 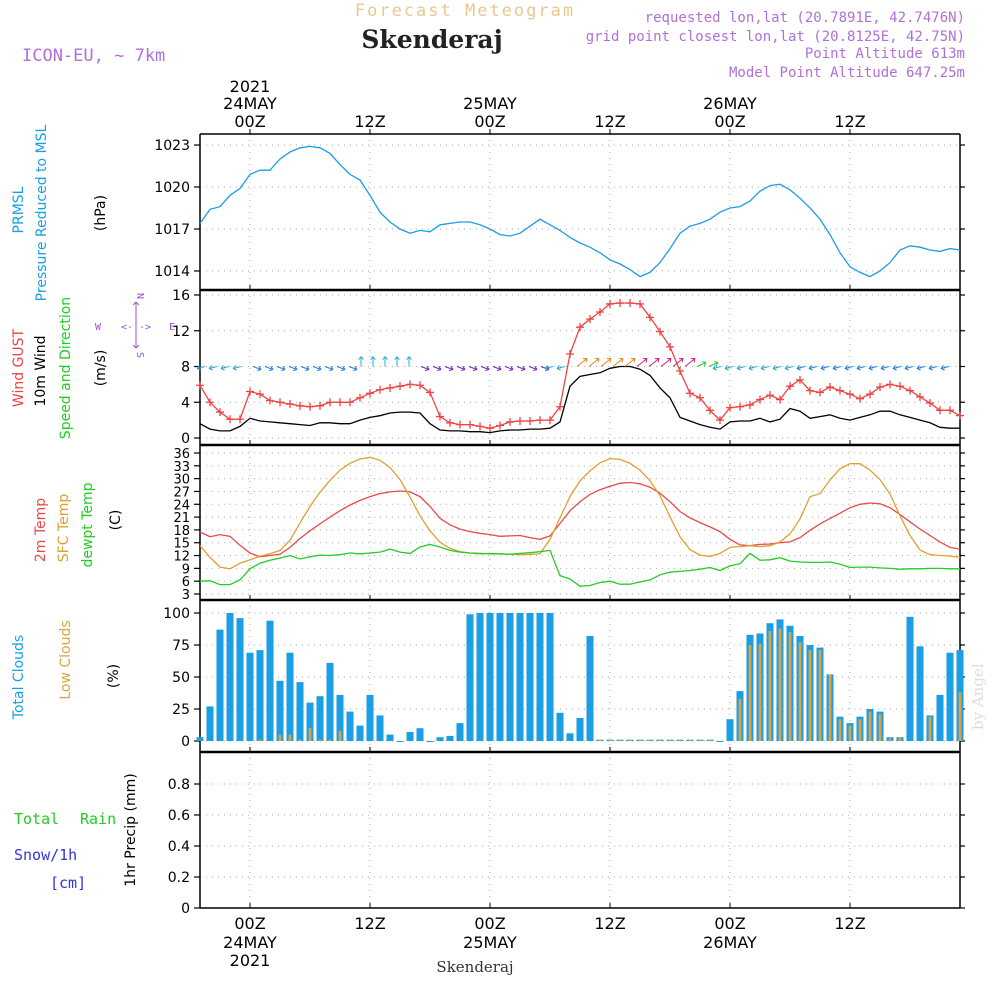 I want to click on station-title: Skenderaj, so click(x=431, y=39).